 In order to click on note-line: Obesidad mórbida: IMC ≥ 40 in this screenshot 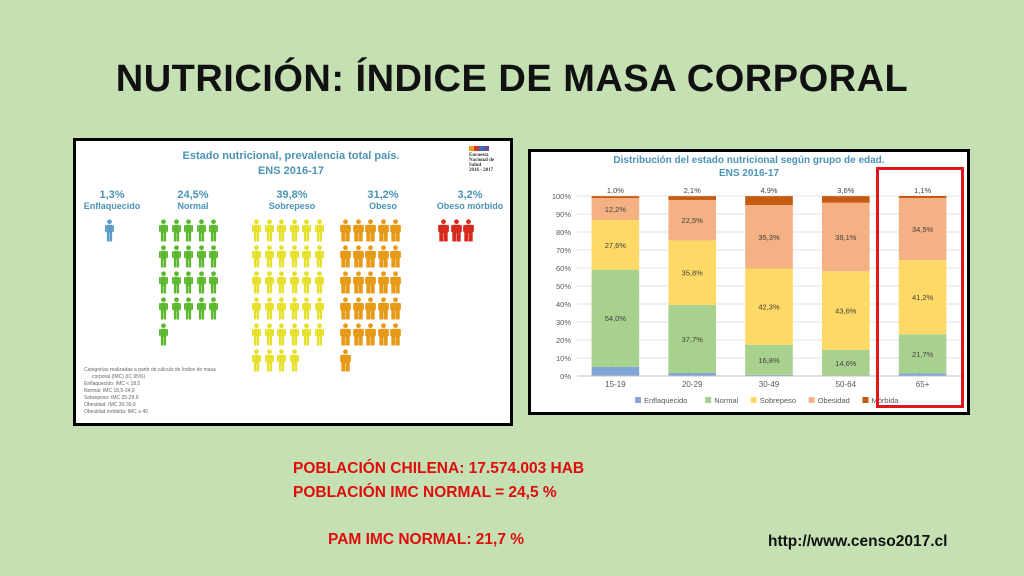, I will do `click(116, 412)`.